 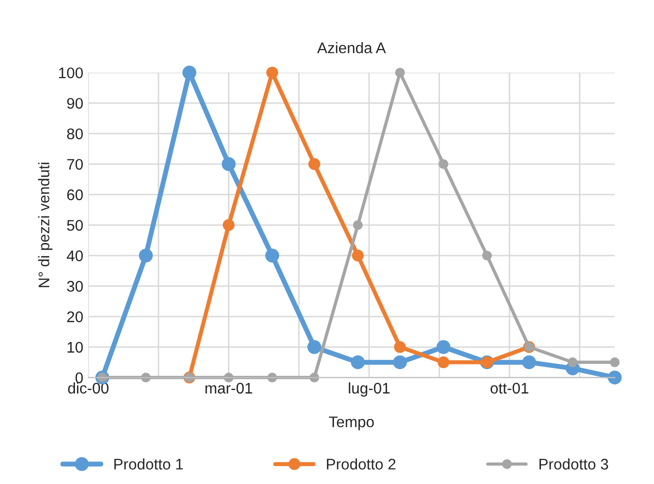 What do you see at coordinates (75, 194) in the screenshot?
I see `y-tick-label: 60` at bounding box center [75, 194].